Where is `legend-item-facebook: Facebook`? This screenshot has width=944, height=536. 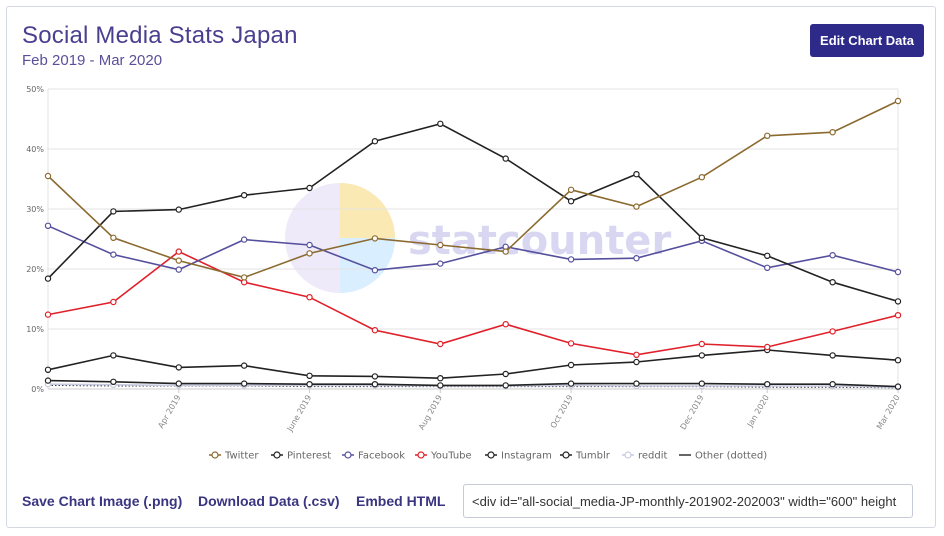
legend-item-facebook: Facebook is located at coordinates (373, 456).